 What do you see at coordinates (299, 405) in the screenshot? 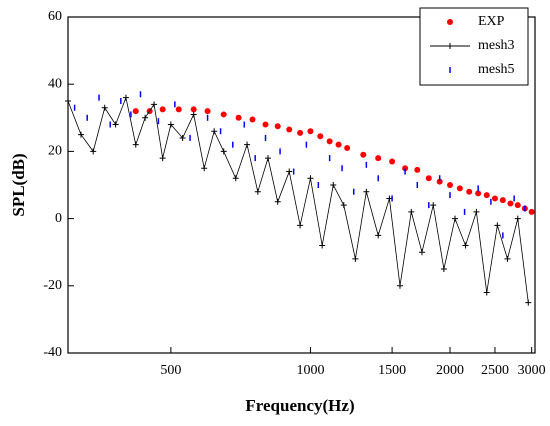
I see `x-axis-label: Frequency(Hz)` at bounding box center [299, 405].